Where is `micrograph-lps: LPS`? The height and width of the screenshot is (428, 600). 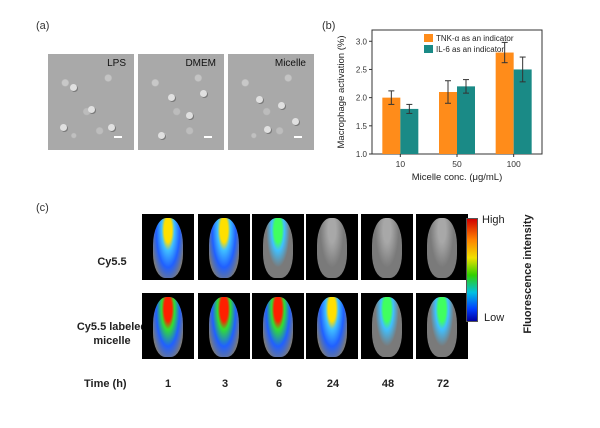
micrograph-lps: LPS is located at coordinates (91, 102).